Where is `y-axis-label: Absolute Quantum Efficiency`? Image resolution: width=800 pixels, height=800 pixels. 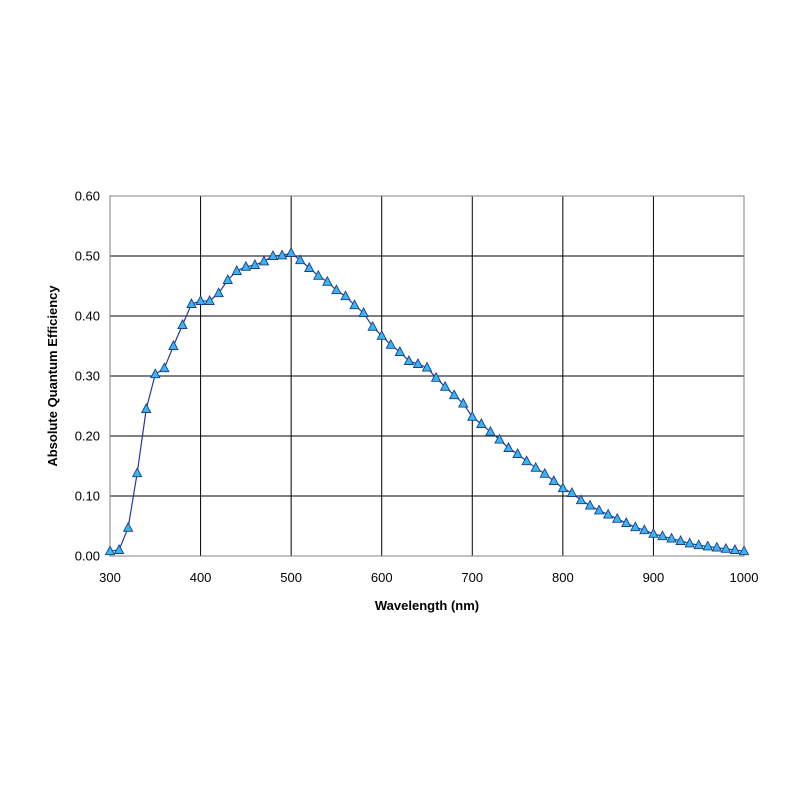 y-axis-label: Absolute Quantum Efficiency is located at coordinates (52, 376).